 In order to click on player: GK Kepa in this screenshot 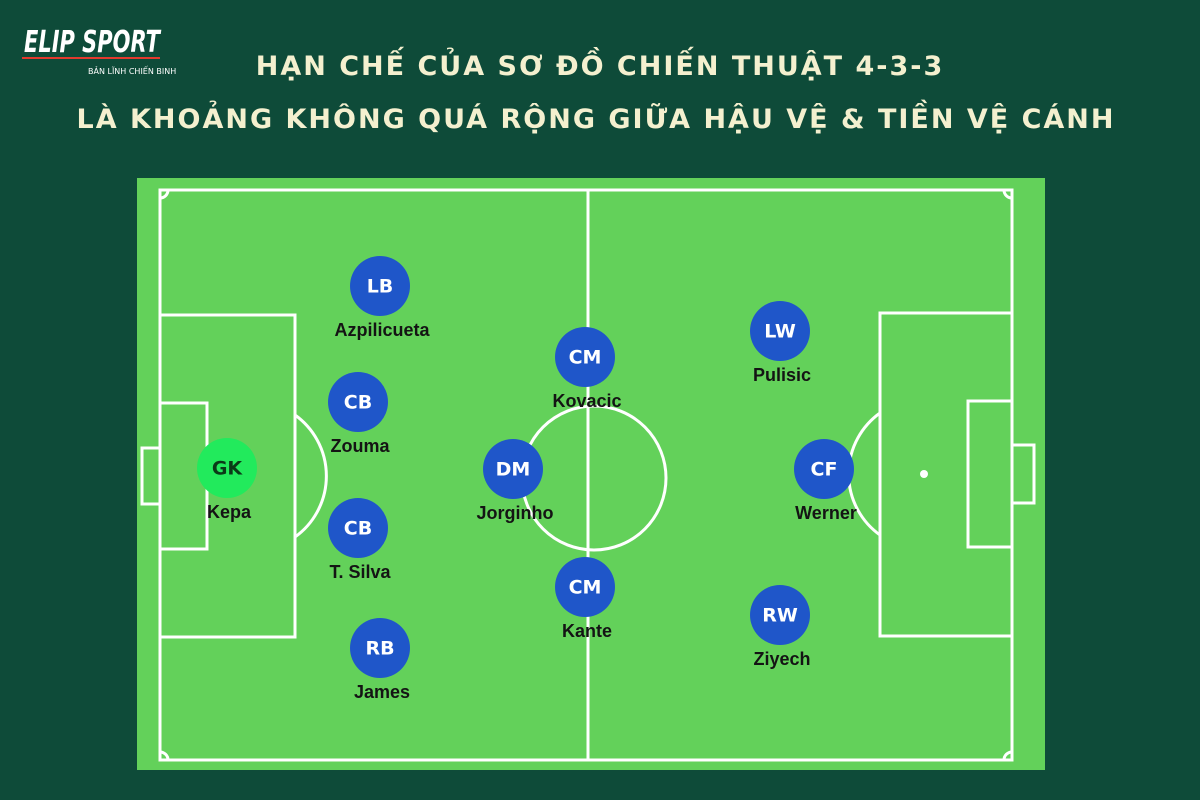, I will do `click(227, 480)`.